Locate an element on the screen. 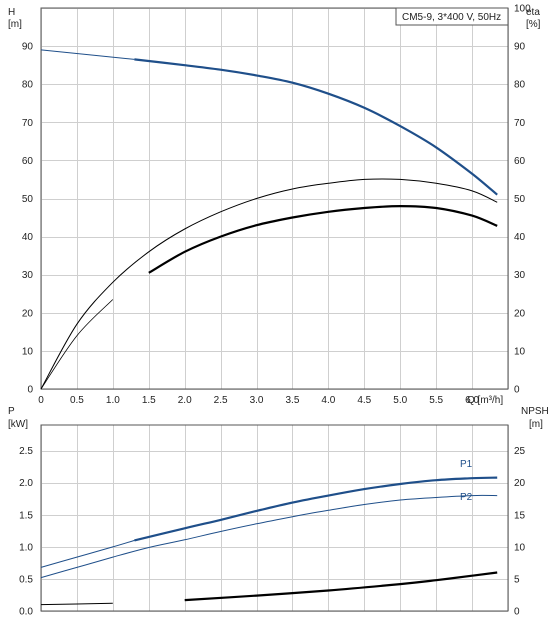 This screenshot has height=632, width=559. x-tick-label: 5.5 is located at coordinates (436, 400).